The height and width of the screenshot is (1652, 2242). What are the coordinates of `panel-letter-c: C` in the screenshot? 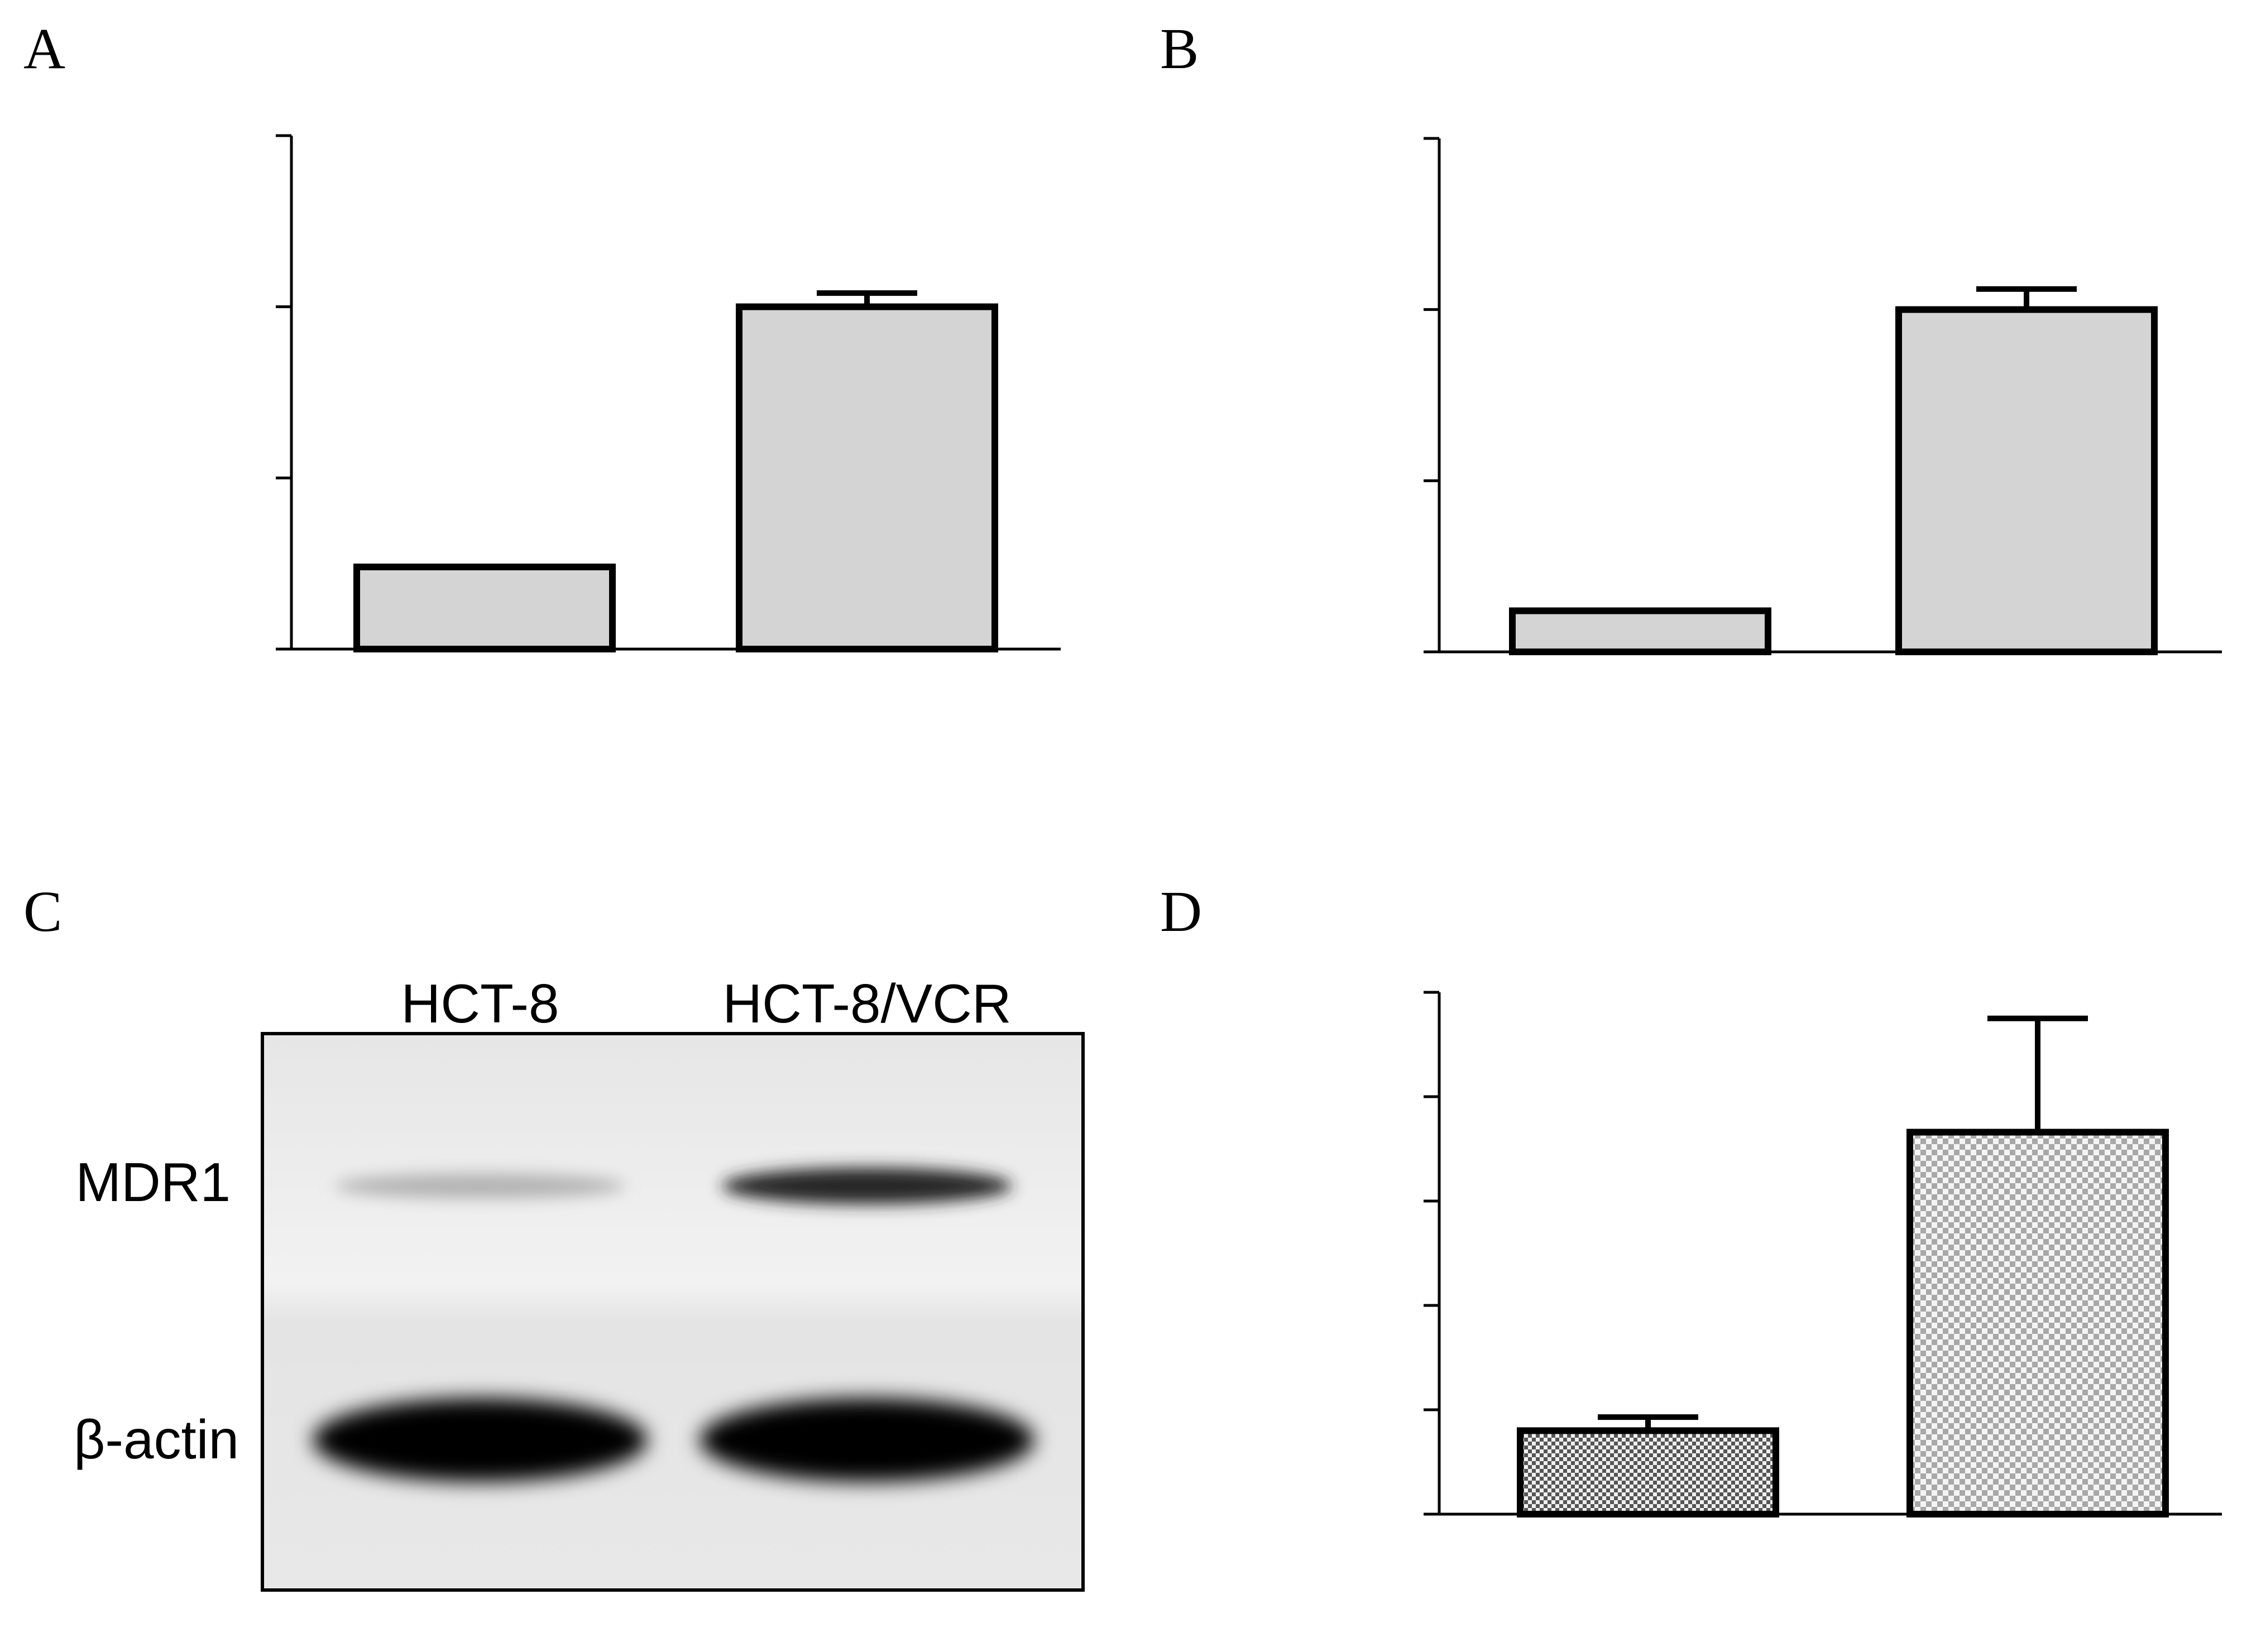 It's located at (42, 912).